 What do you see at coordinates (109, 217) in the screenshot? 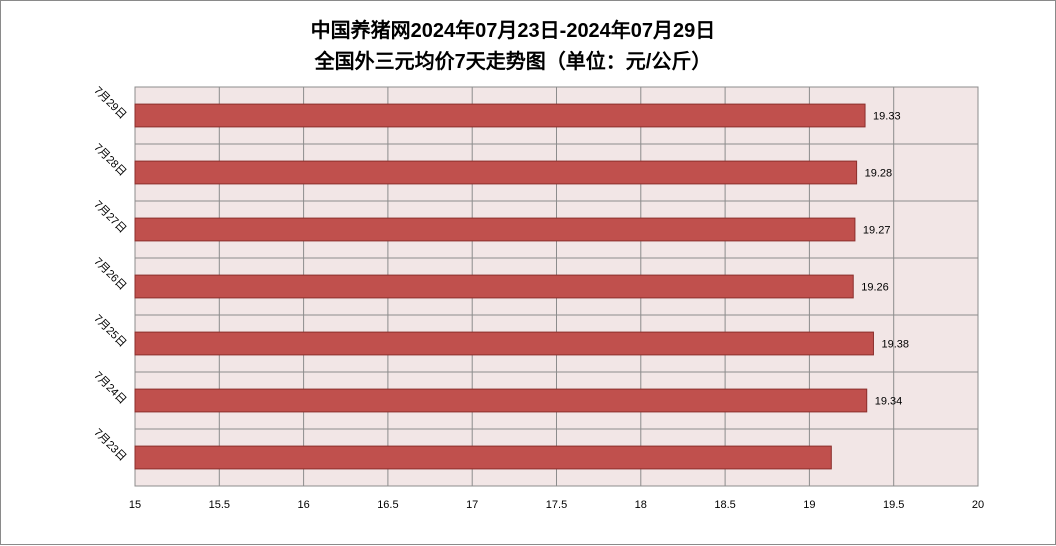
I see `category-label: 7月27日` at bounding box center [109, 217].